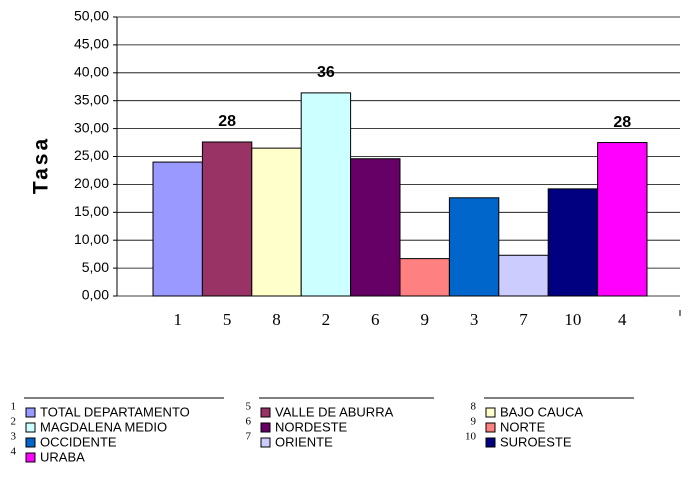 The image size is (699, 486). I want to click on x-tick-label: 3, so click(474, 319).